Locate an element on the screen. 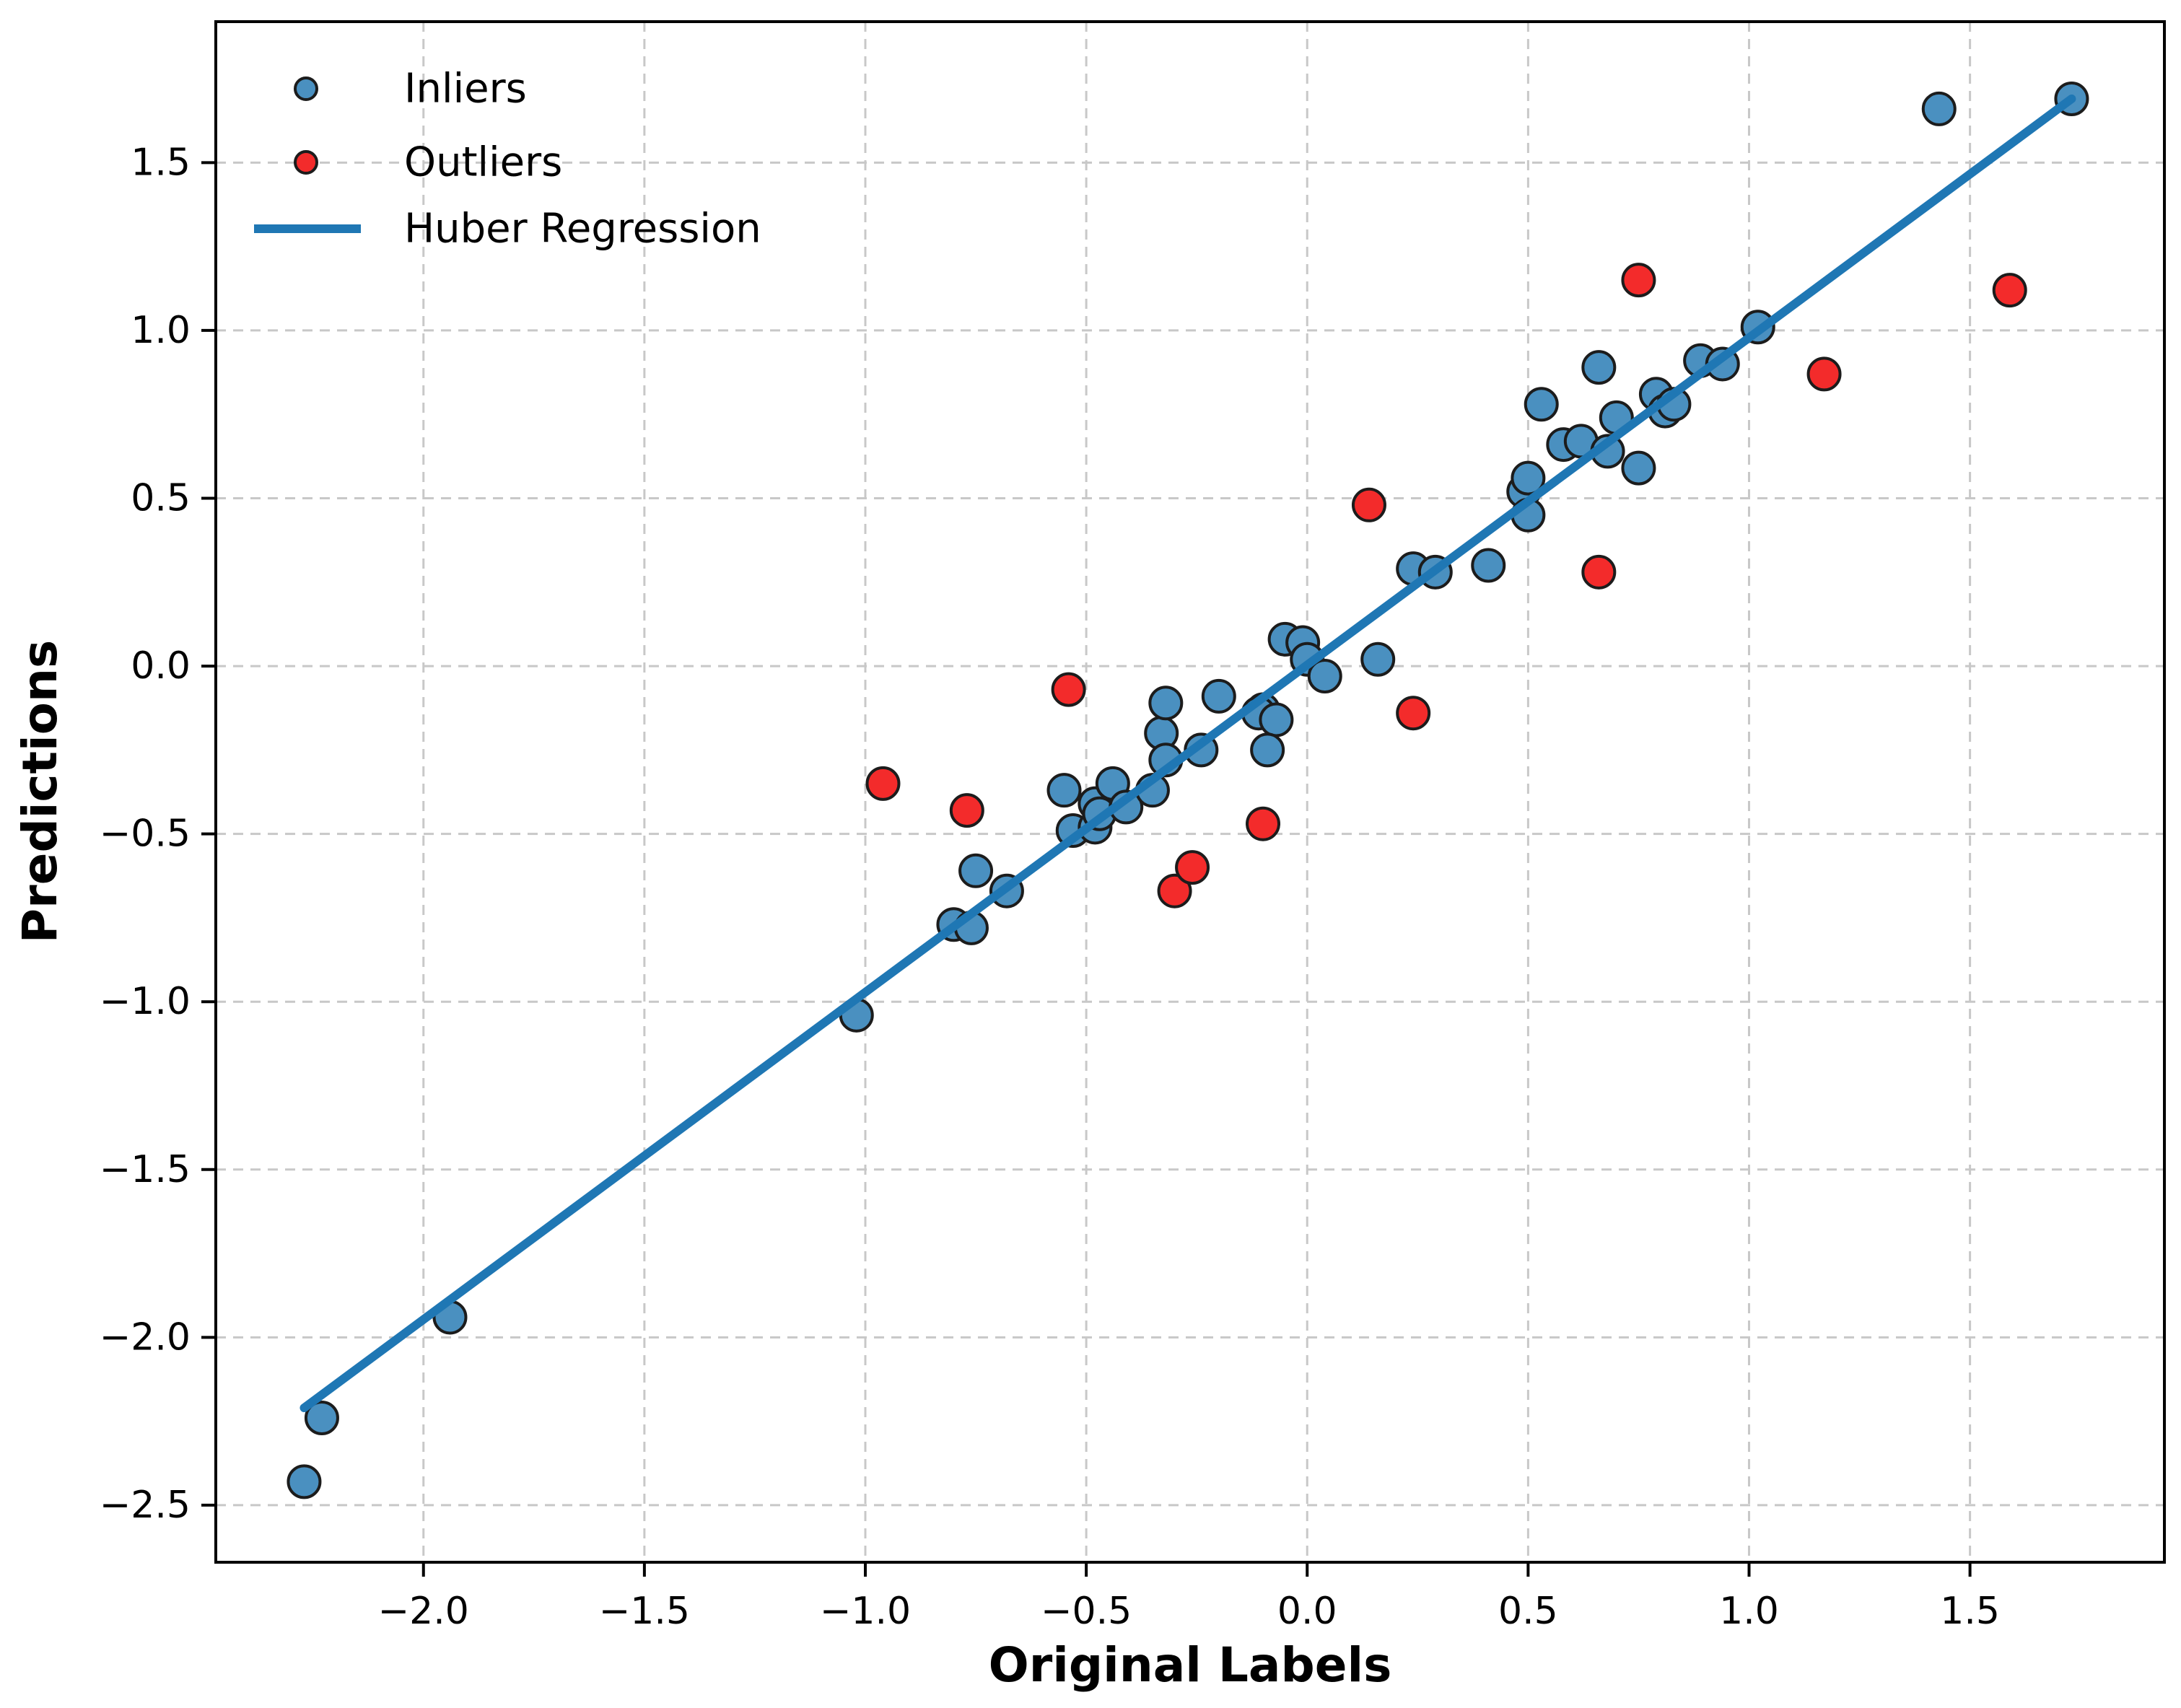  legend-item-inliers: Inliers is located at coordinates (410, 89).